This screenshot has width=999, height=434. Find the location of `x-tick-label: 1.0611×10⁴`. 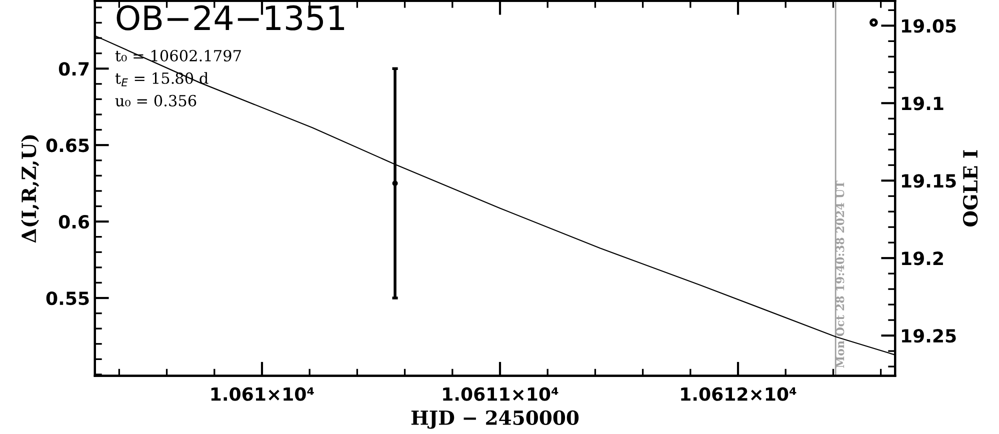

x-tick-label: 1.0611×10⁴ is located at coordinates (500, 394).